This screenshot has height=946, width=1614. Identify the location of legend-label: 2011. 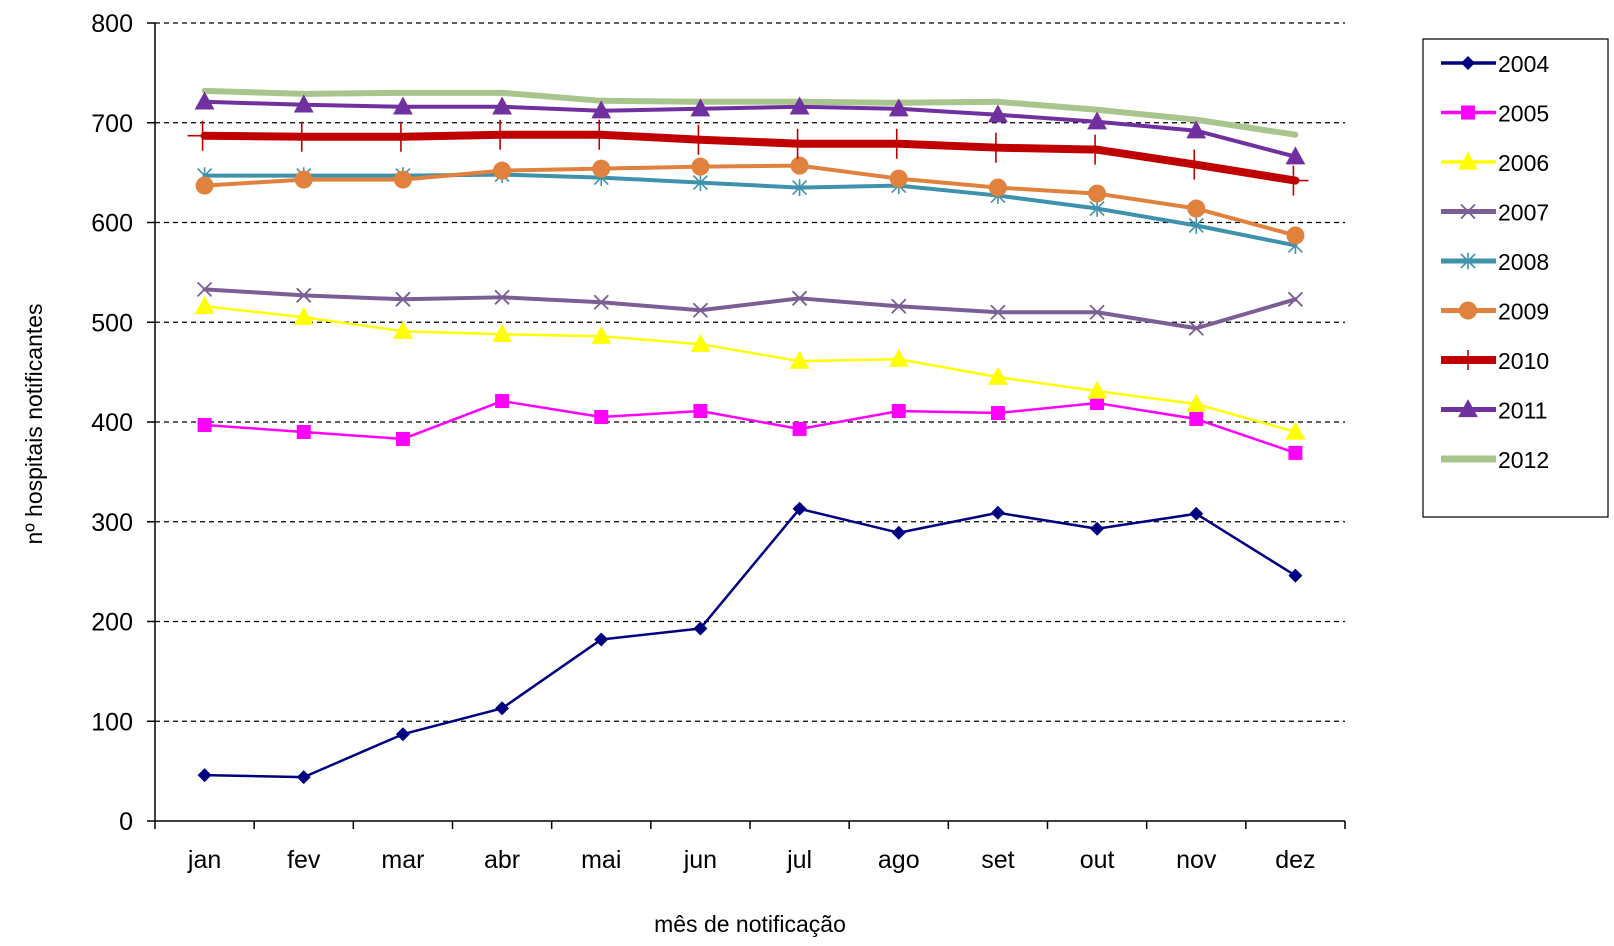
(1522, 411).